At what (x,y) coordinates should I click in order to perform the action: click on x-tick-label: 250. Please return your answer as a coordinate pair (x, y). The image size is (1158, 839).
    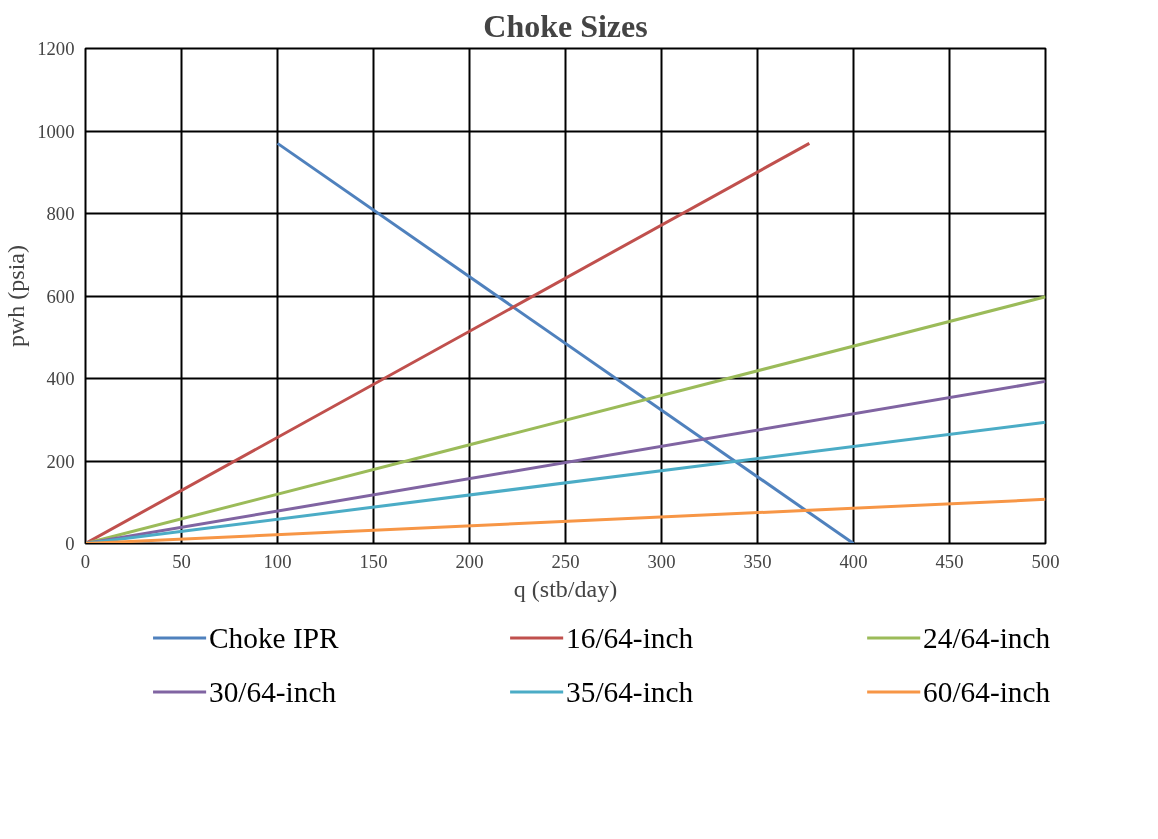
    Looking at the image, I should click on (565, 561).